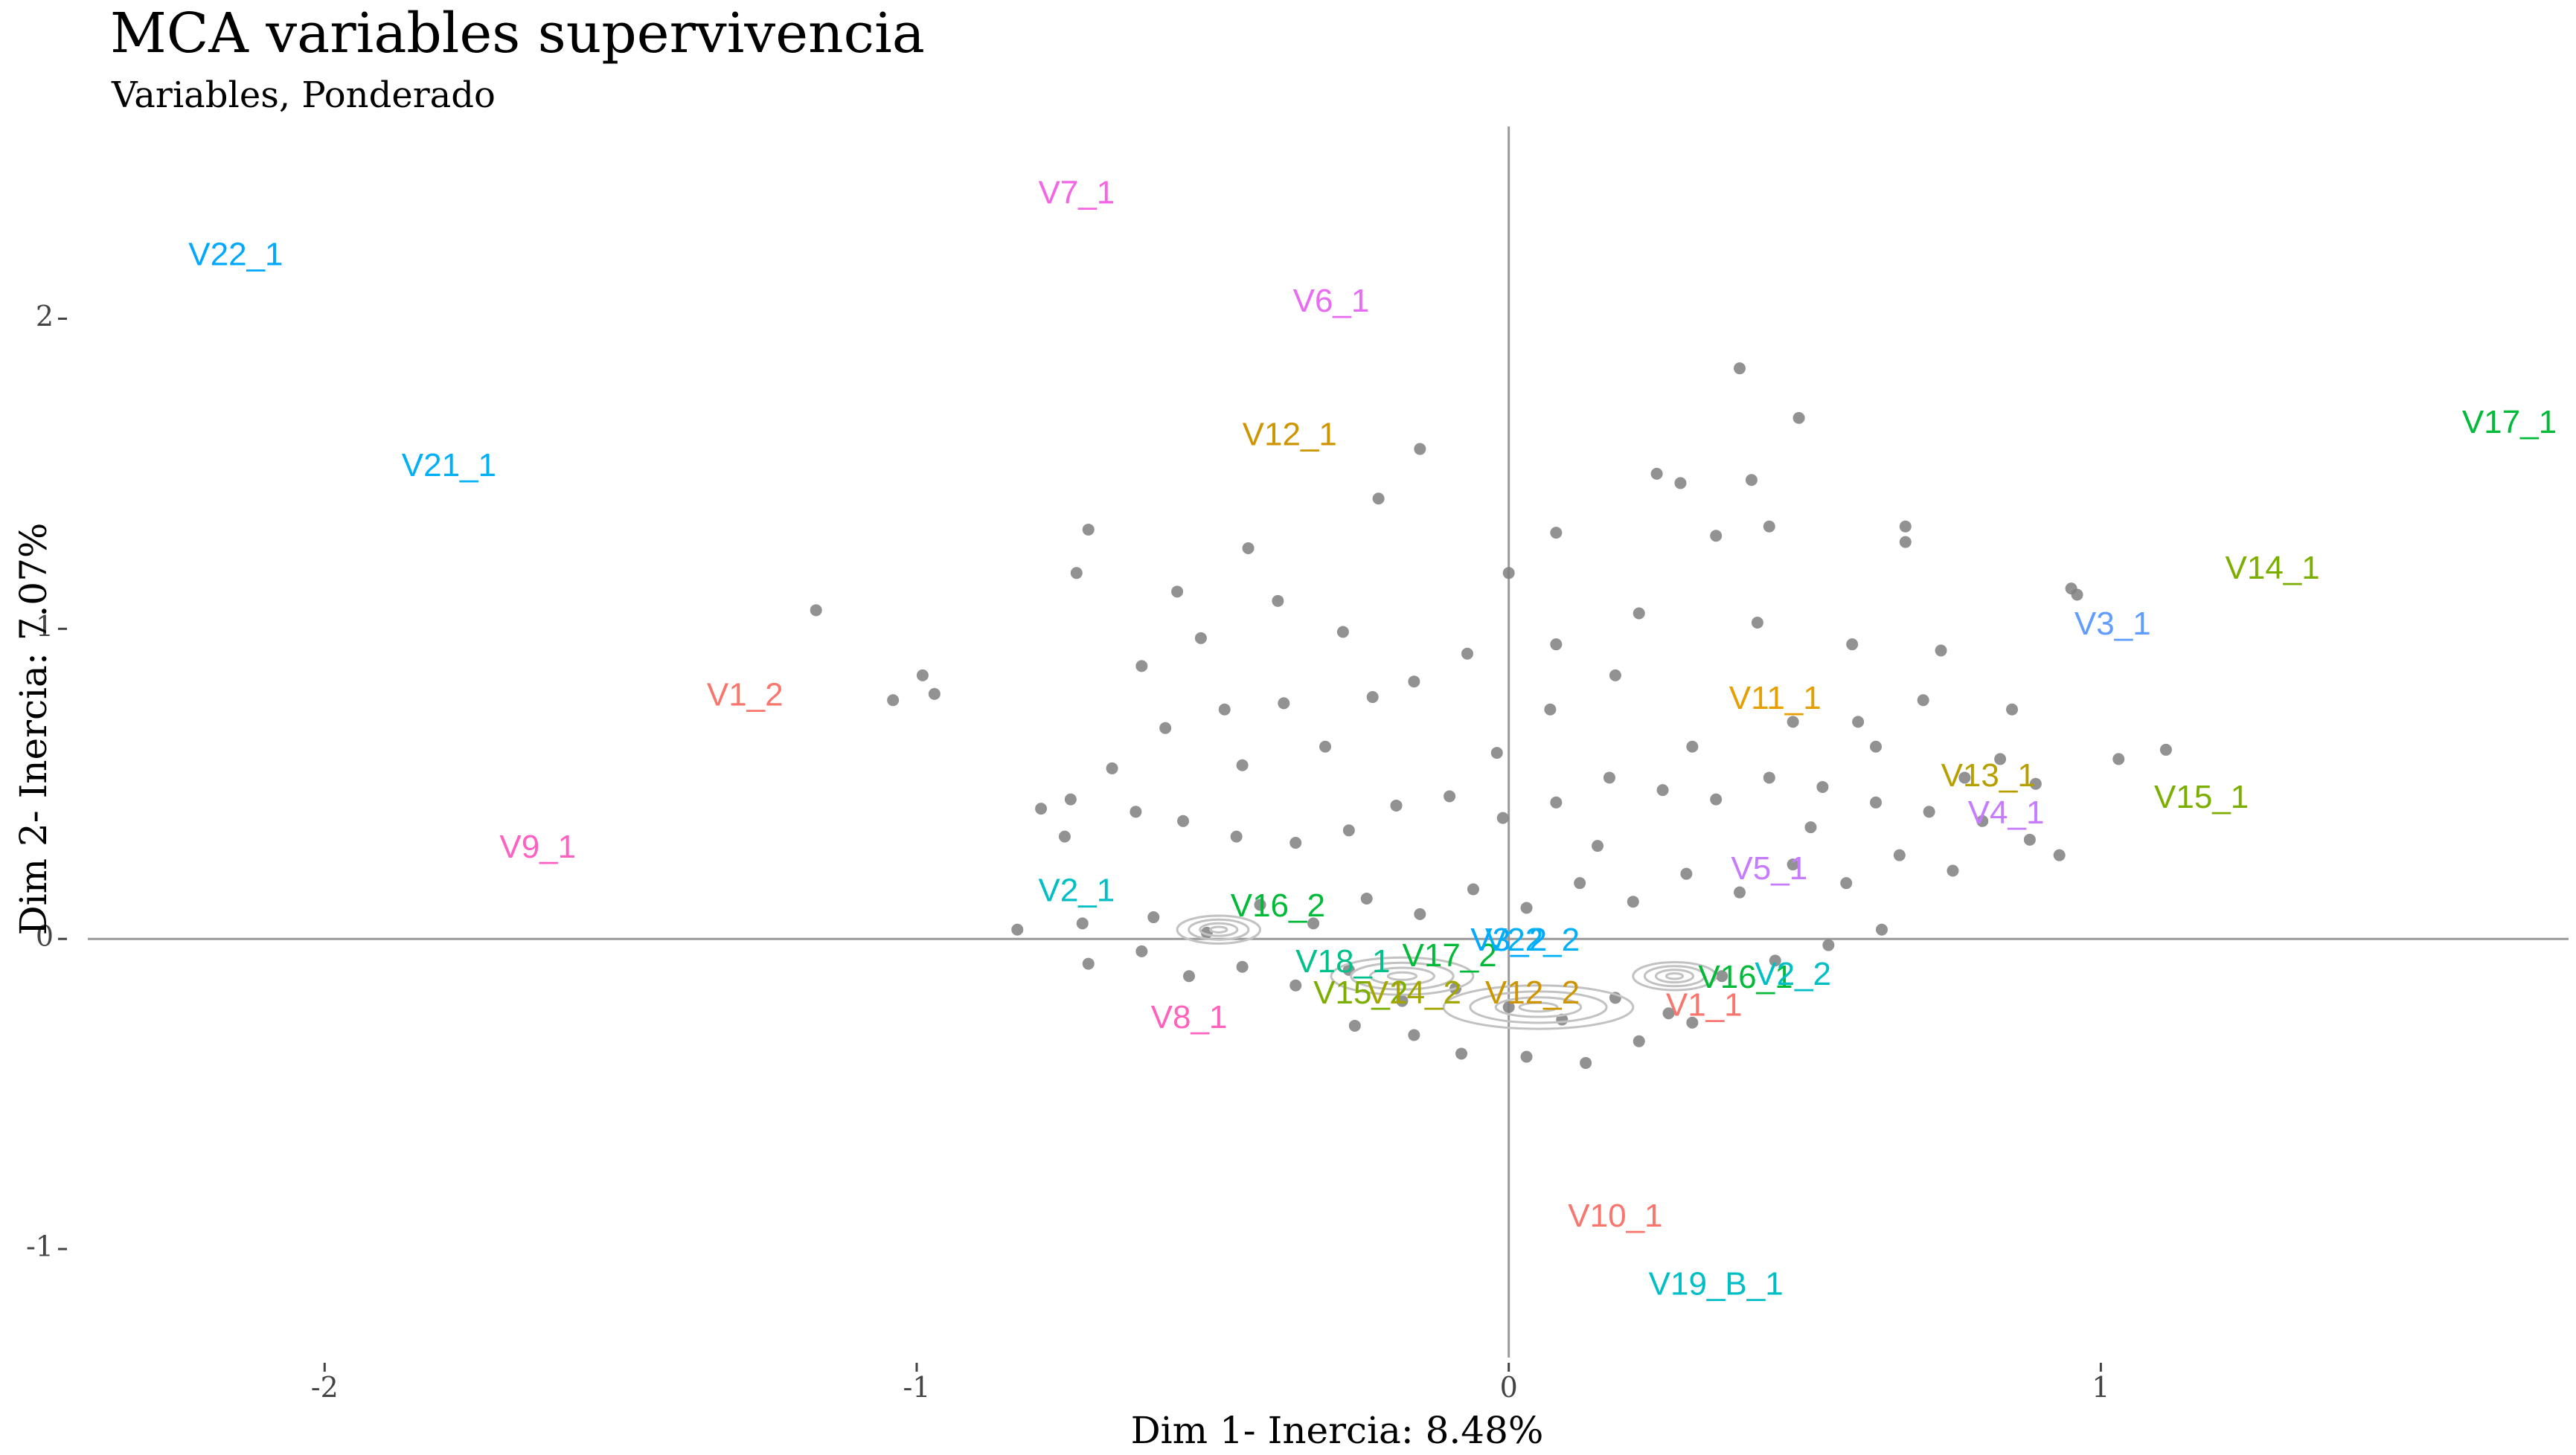  I want to click on chart-subtitle: Variables, Ponderado, so click(304, 95).